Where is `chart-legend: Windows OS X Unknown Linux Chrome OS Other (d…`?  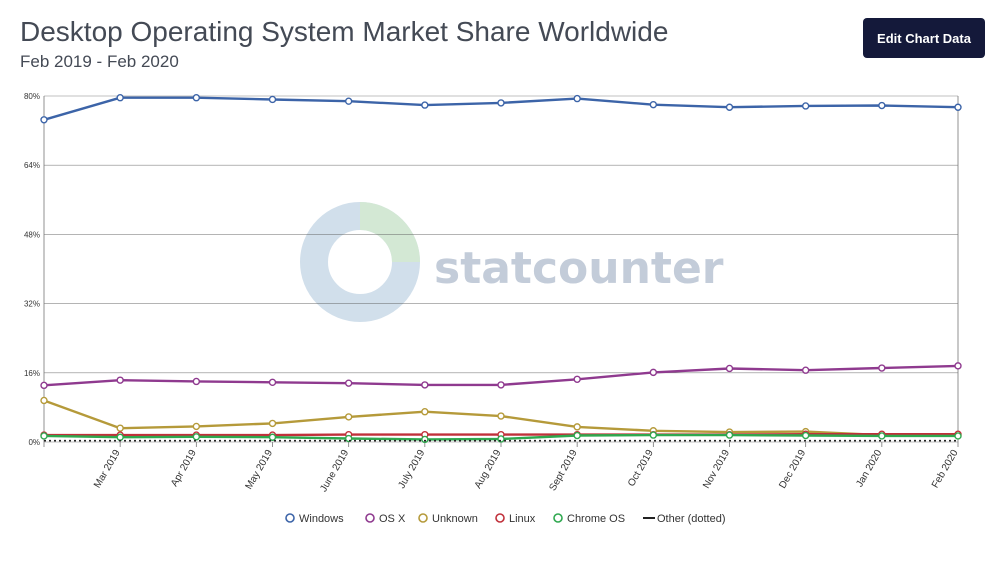 chart-legend: Windows OS X Unknown Linux Chrome OS Other (d… is located at coordinates (505, 519).